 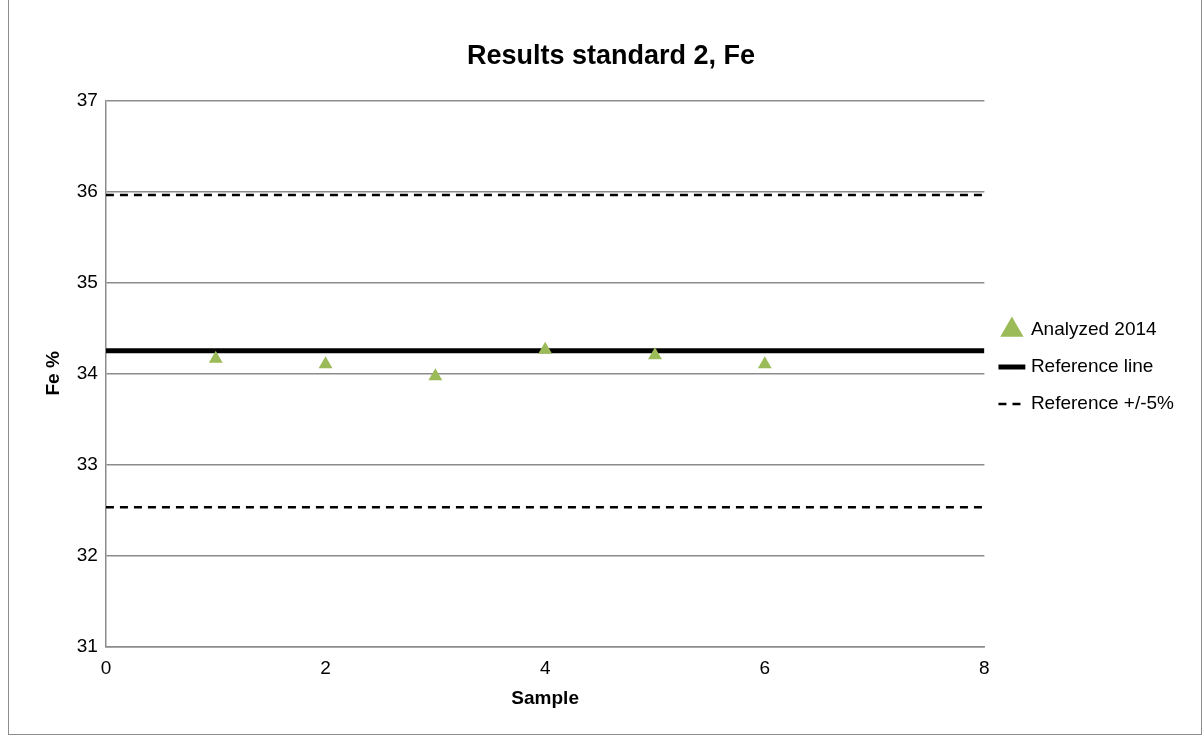 What do you see at coordinates (611, 54) in the screenshot?
I see `chart-title: Results standard 2, Fe` at bounding box center [611, 54].